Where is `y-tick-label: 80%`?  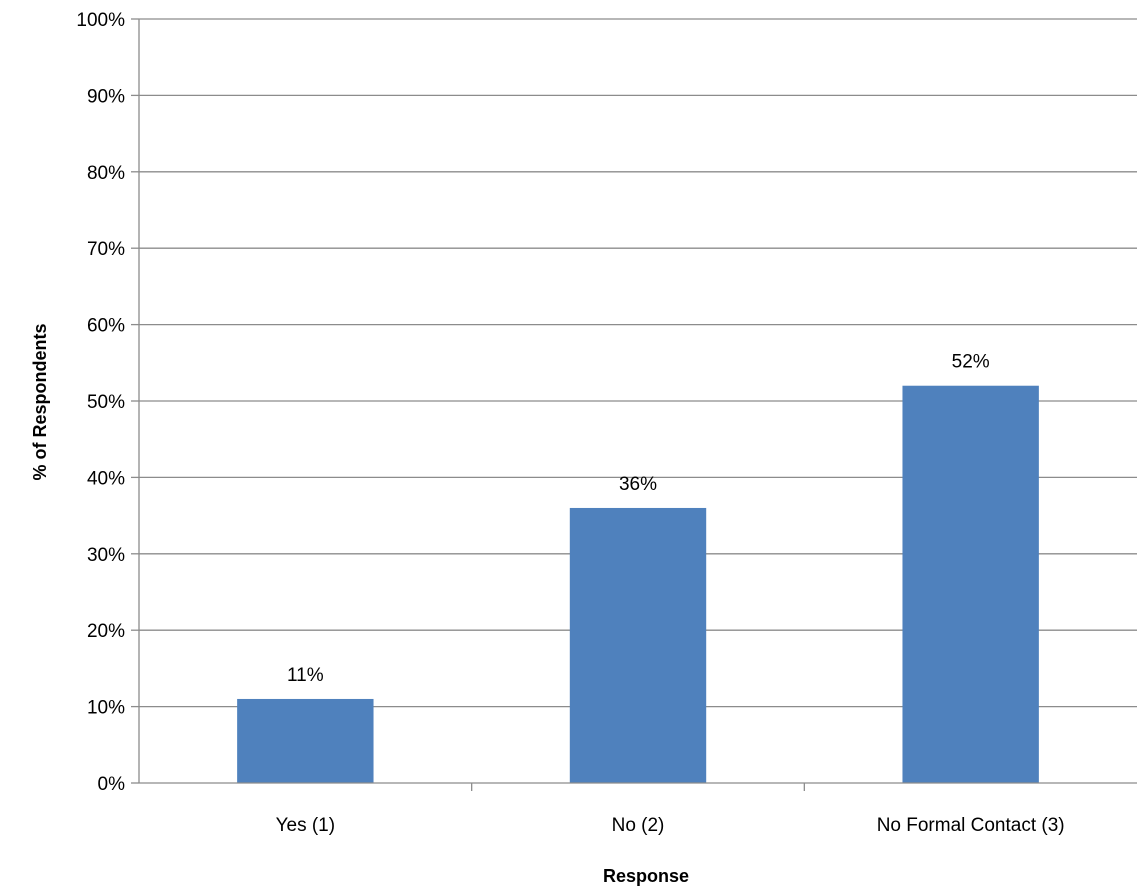
y-tick-label: 80% is located at coordinates (106, 173).